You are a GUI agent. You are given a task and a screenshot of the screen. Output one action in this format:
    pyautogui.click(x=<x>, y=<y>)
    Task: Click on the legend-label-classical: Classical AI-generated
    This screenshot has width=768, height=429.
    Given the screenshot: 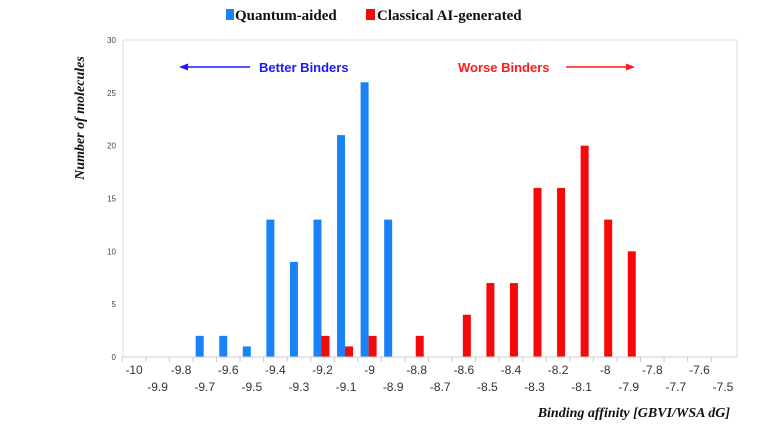 What is the action you would take?
    pyautogui.click(x=449, y=16)
    